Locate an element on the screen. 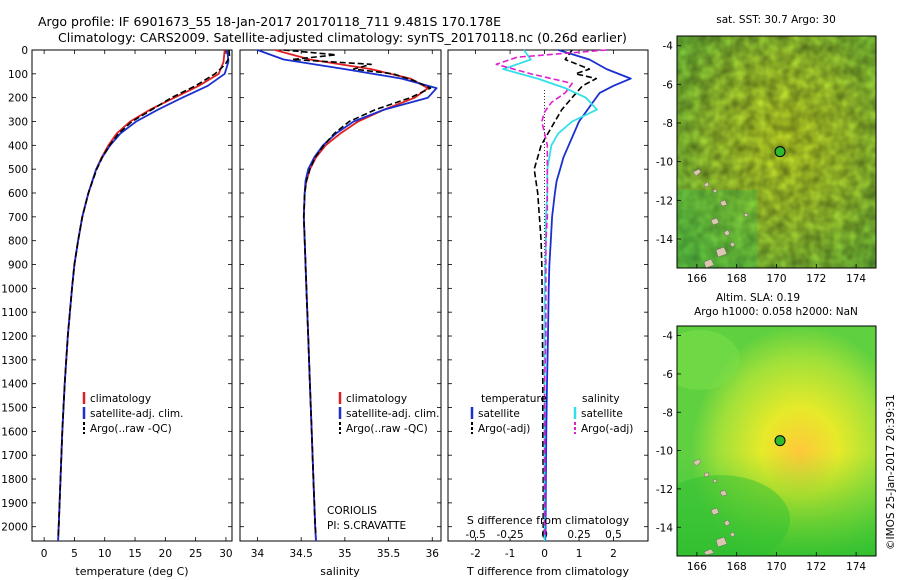 The width and height of the screenshot is (900, 580). map-x-tick-label: 168 is located at coordinates (737, 567).